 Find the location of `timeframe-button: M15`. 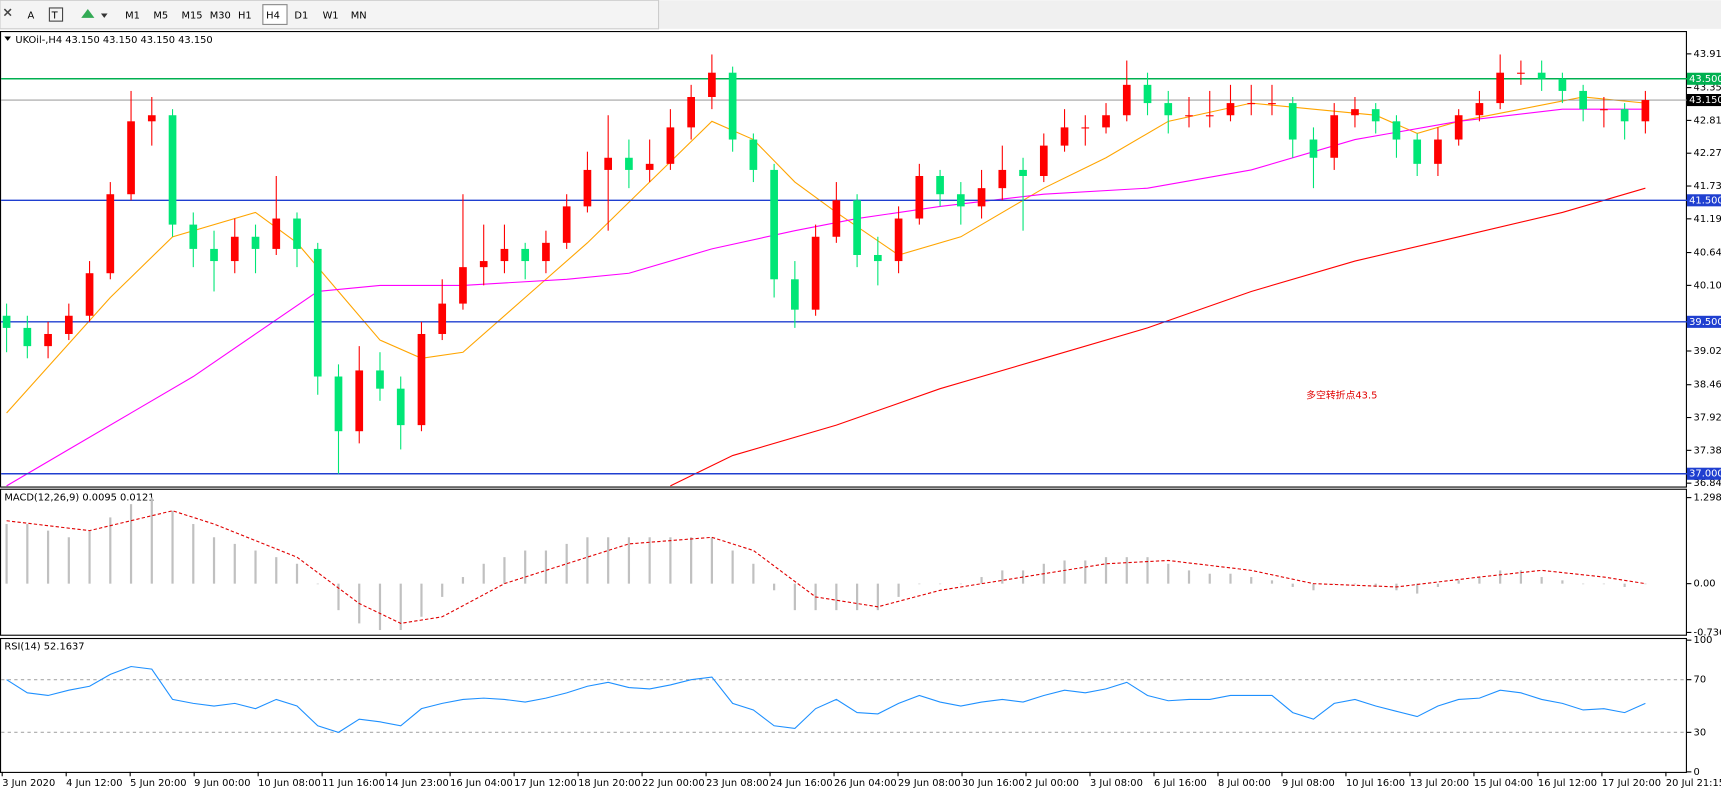

timeframe-button: M15 is located at coordinates (192, 16).